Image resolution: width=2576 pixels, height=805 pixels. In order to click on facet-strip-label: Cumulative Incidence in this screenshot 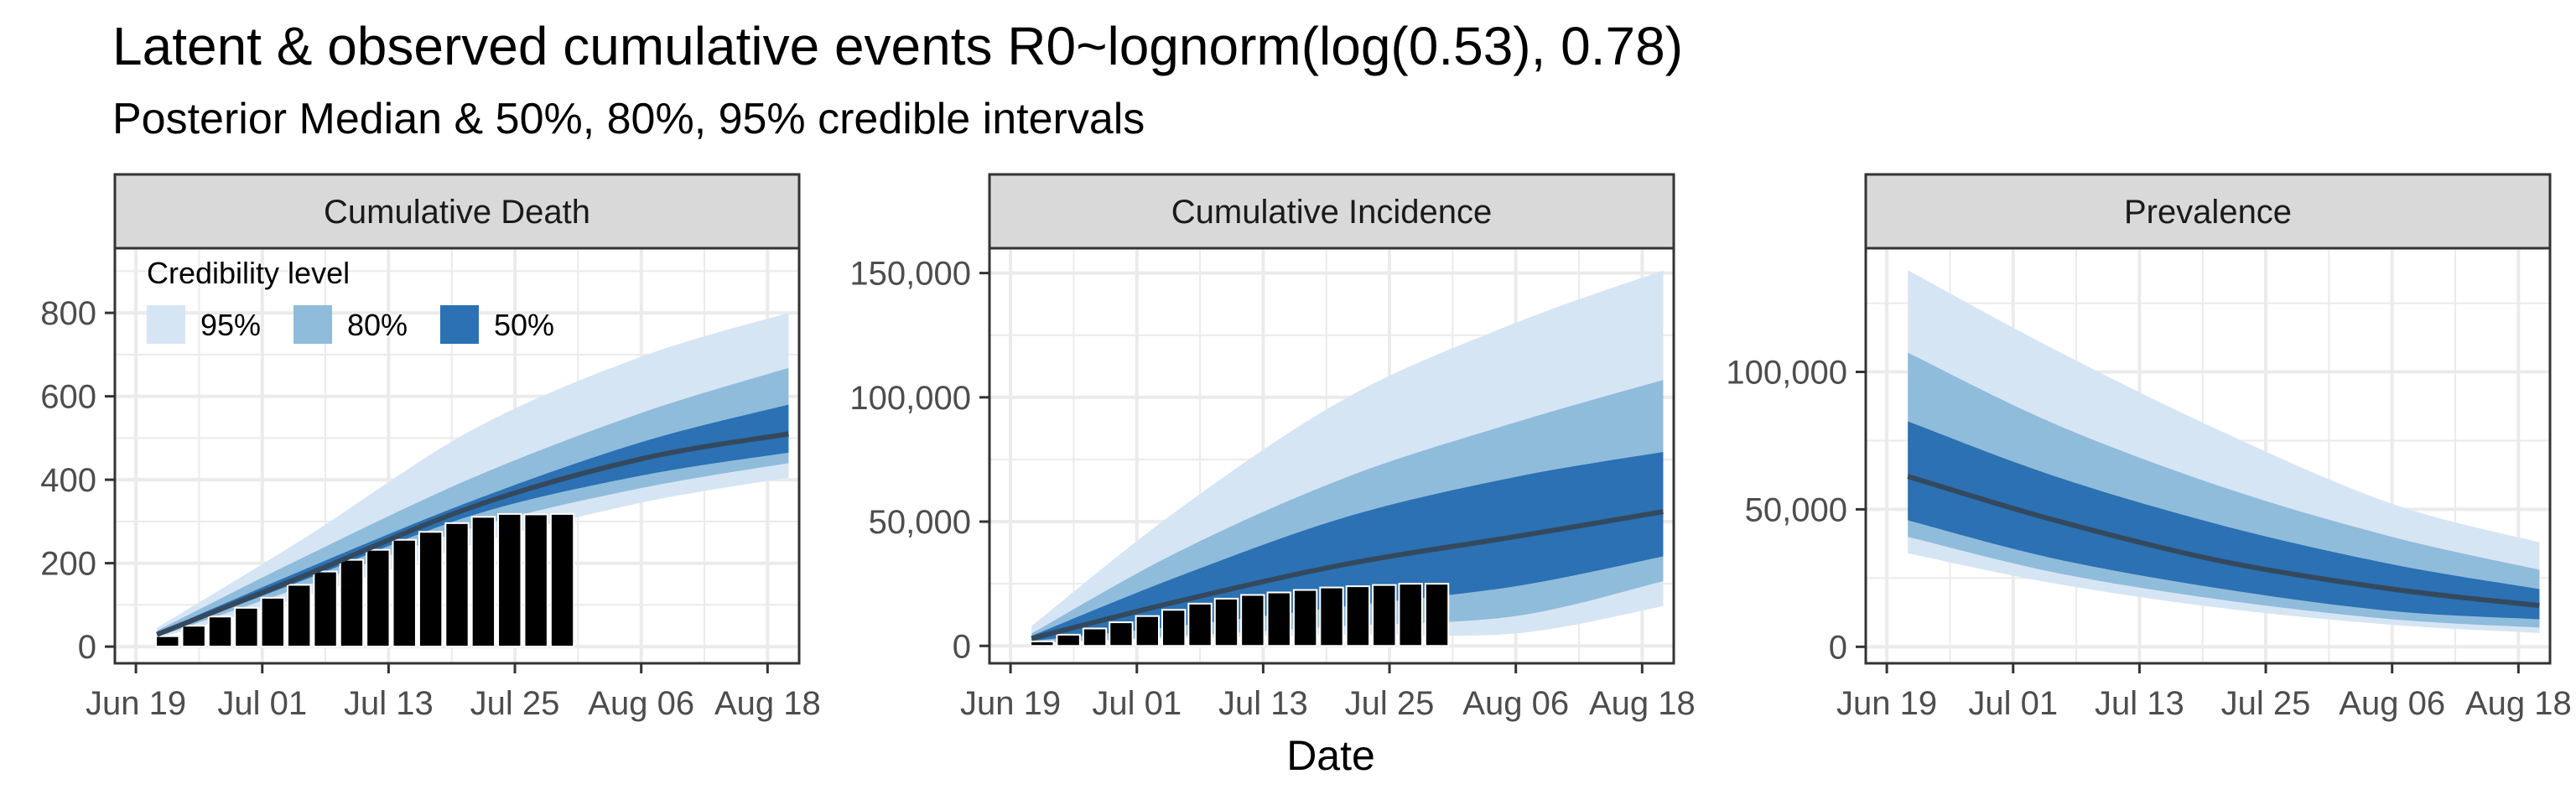, I will do `click(1331, 212)`.